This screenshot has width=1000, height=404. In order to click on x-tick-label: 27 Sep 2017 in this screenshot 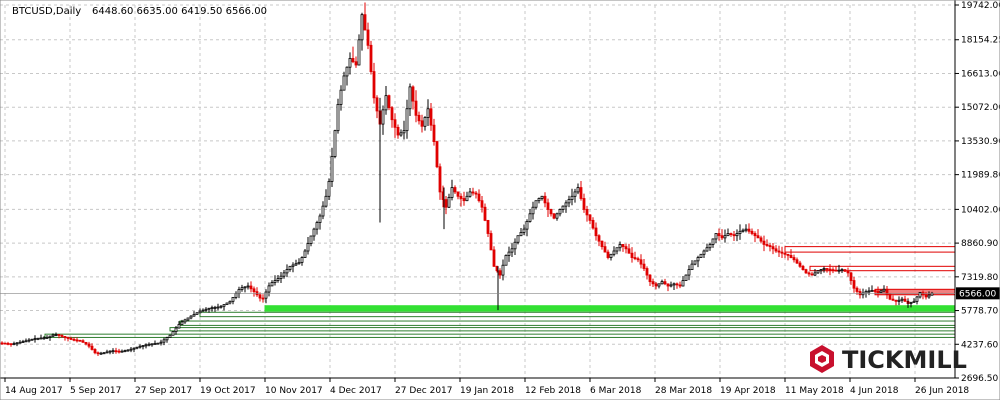, I will do `click(163, 391)`.